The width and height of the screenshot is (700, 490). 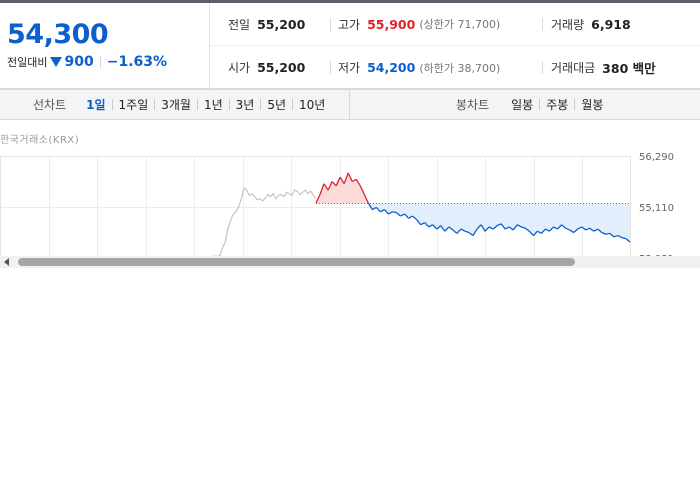 I want to click on period-1y: 1년, so click(x=213, y=105).